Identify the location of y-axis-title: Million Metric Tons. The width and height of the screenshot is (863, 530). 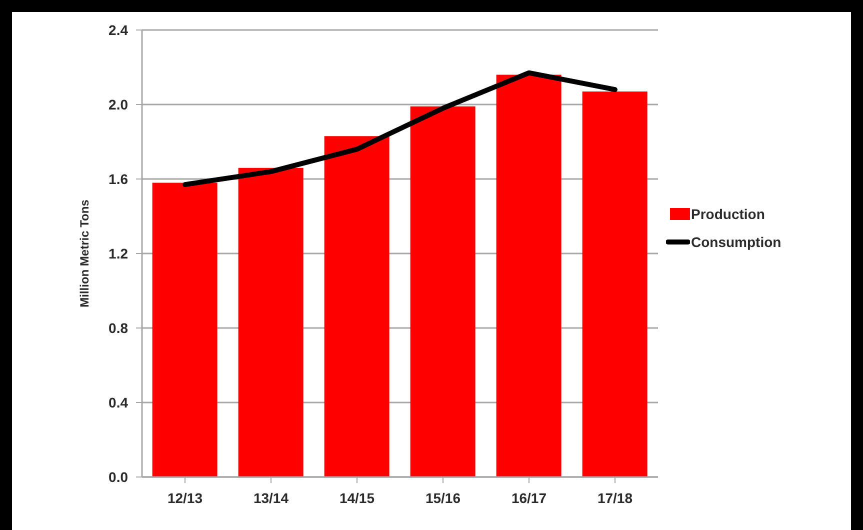
(84, 253).